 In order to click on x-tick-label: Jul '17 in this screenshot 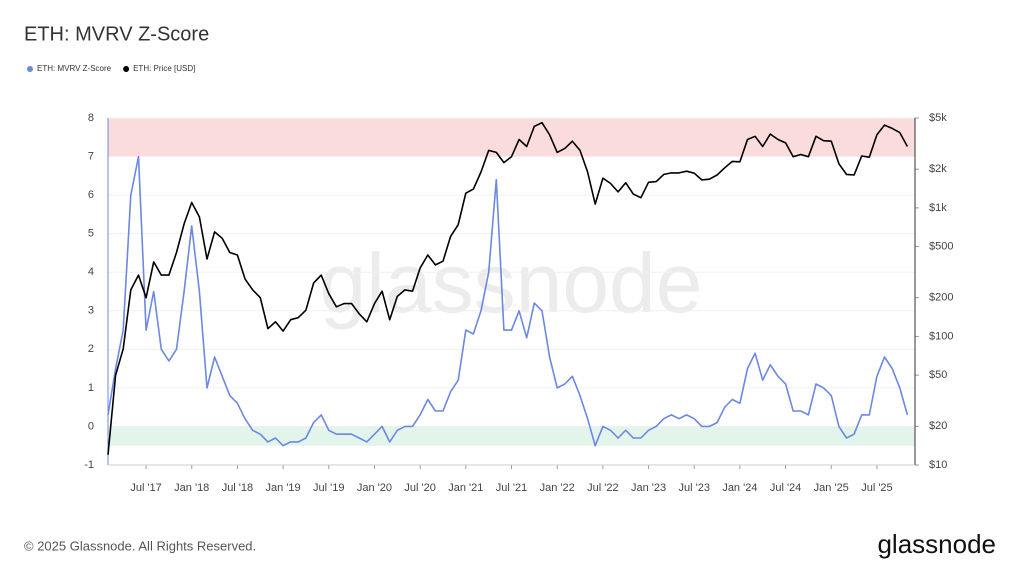, I will do `click(145, 488)`.